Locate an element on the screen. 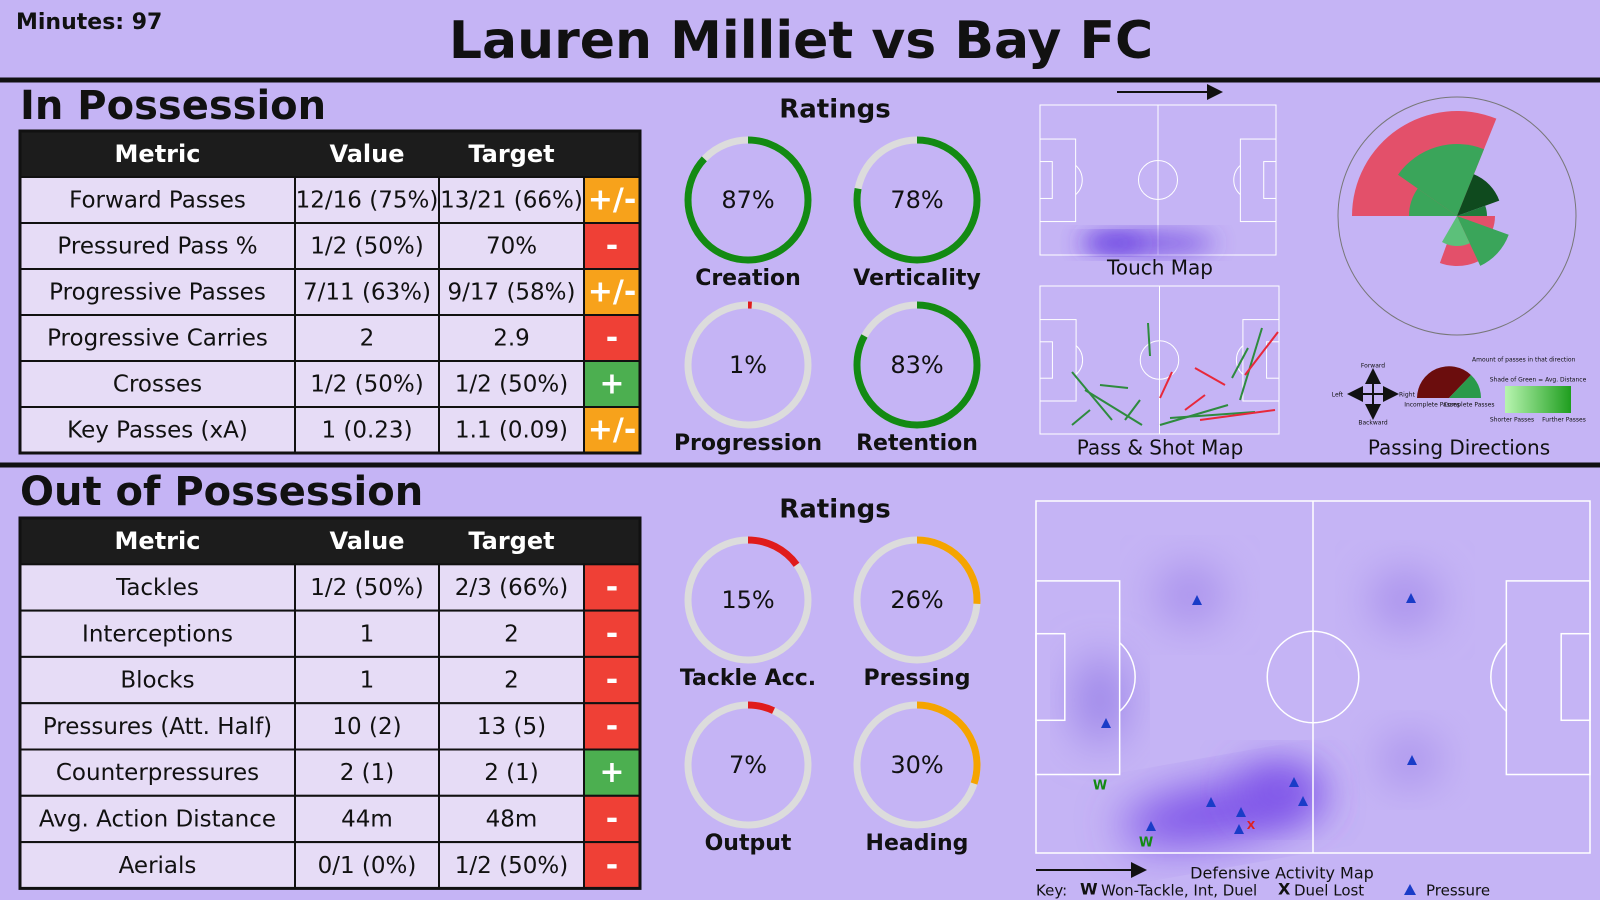  cell-text: Crosses is located at coordinates (157, 385).